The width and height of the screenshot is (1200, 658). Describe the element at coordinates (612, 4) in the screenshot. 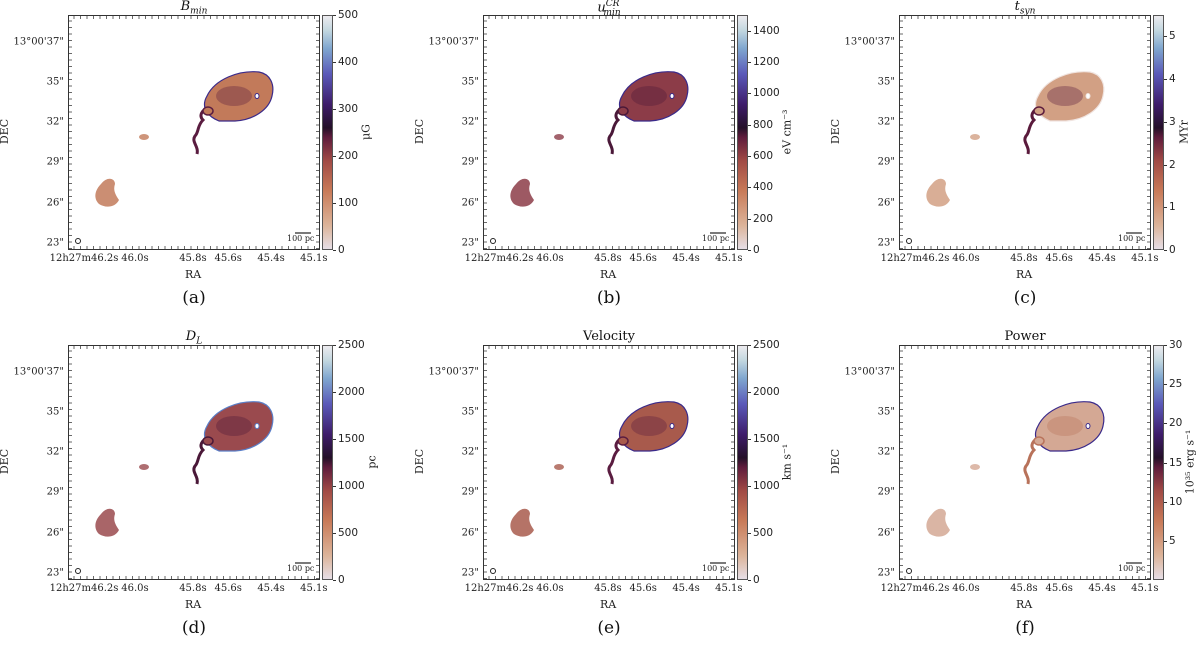

I see `title-superscript: CR` at that location.